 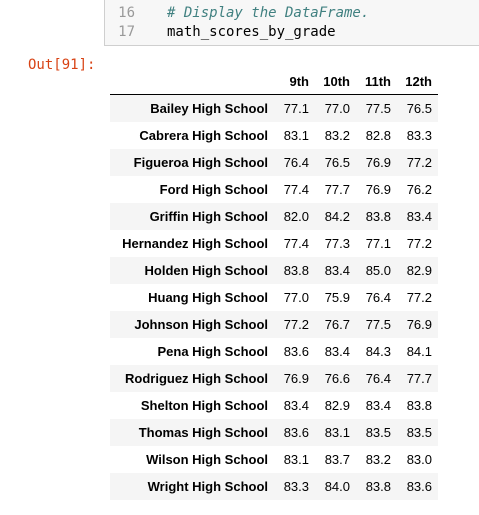 What do you see at coordinates (419, 189) in the screenshot?
I see `cell-value: 76.2` at bounding box center [419, 189].